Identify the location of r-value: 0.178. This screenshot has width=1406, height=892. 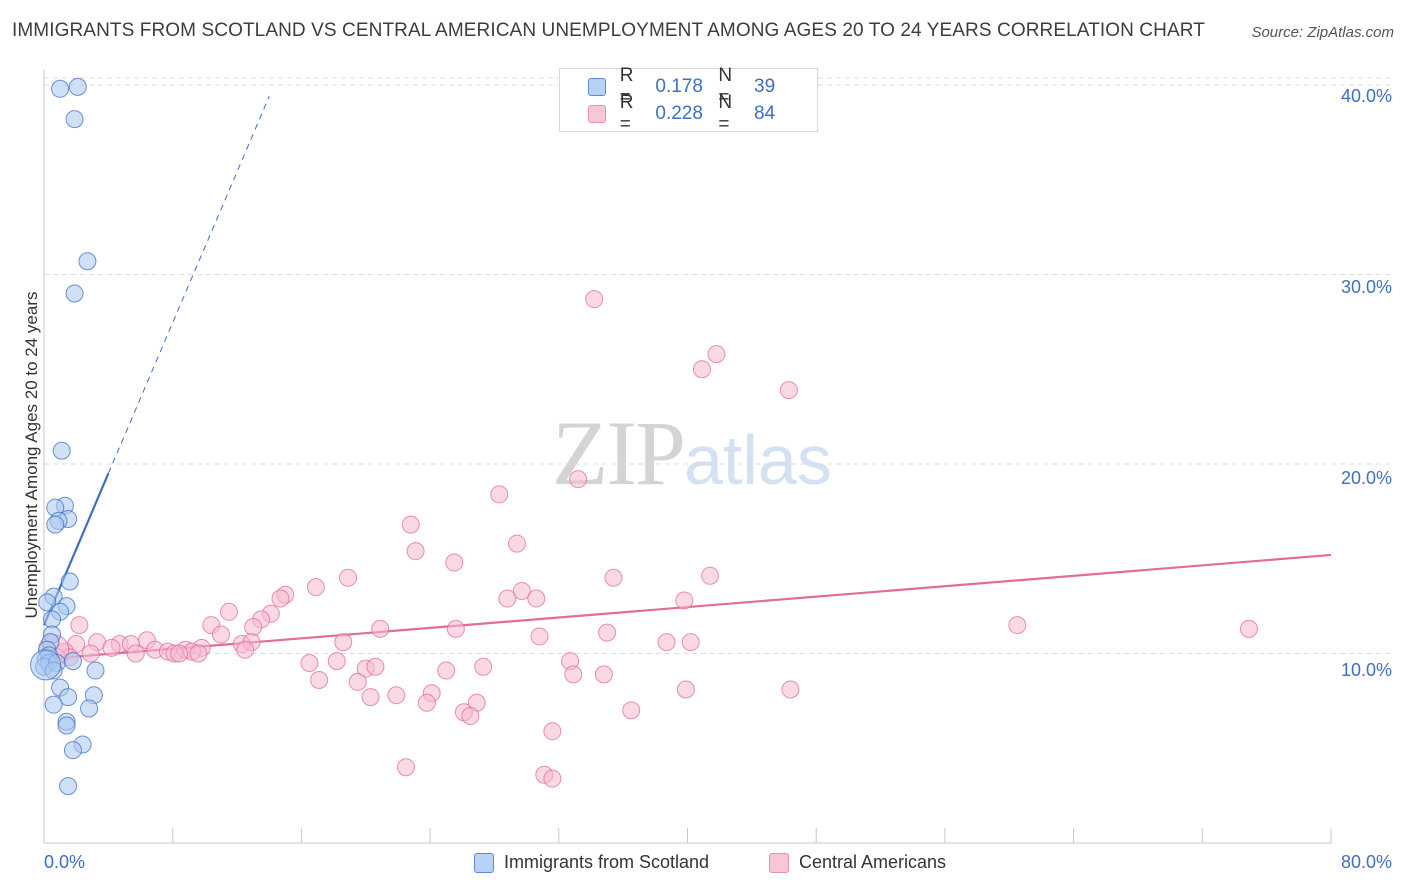
(679, 86).